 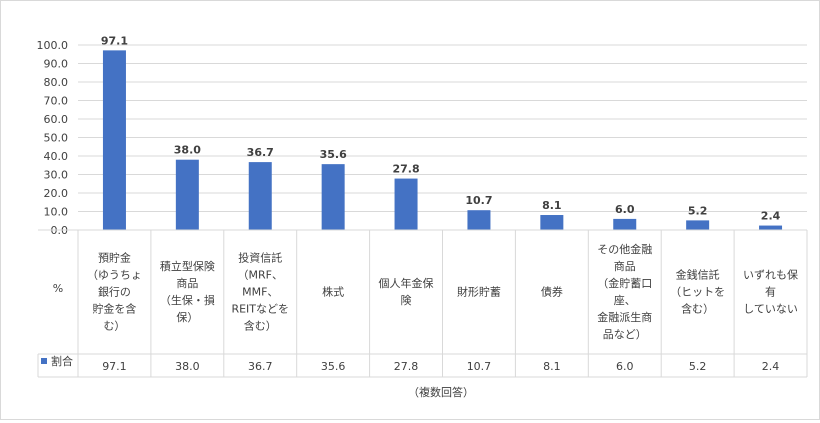 What do you see at coordinates (56, 138) in the screenshot?
I see `y-tick-label: 50.0` at bounding box center [56, 138].